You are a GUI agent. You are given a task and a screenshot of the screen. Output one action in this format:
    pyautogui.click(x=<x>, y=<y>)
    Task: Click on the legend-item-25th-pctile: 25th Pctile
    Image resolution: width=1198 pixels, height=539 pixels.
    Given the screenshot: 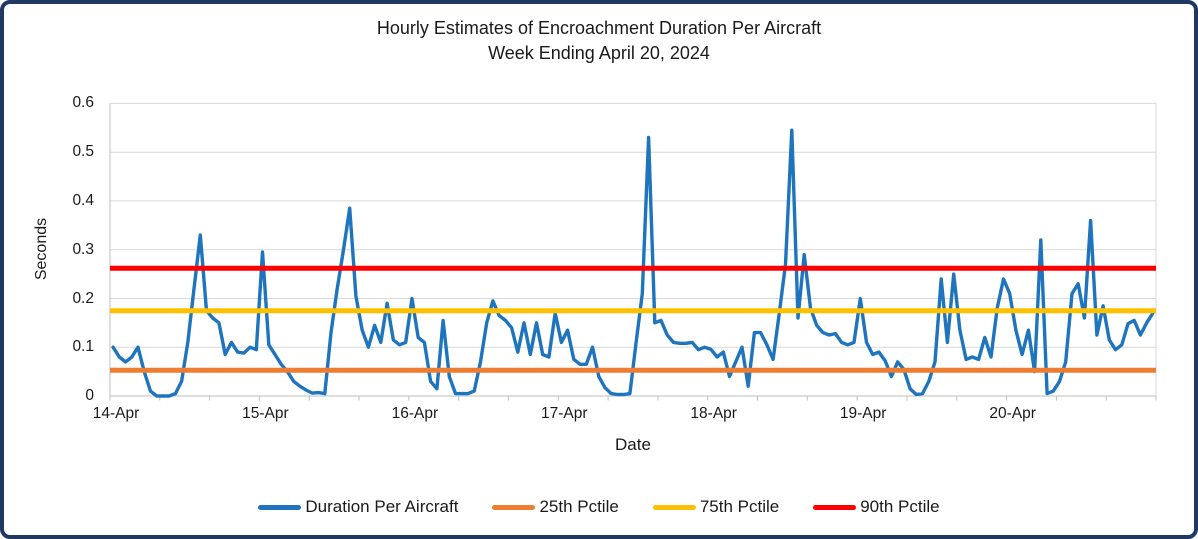 What is the action you would take?
    pyautogui.click(x=555, y=507)
    